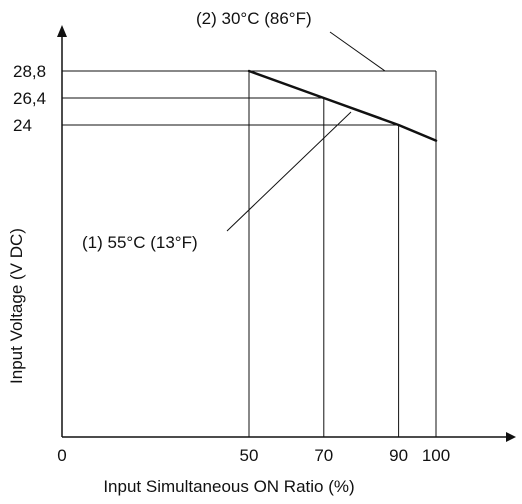 This screenshot has height=504, width=522. Describe the element at coordinates (140, 242) in the screenshot. I see `annotation-label-1: (1) 55°C (13°F)` at that location.